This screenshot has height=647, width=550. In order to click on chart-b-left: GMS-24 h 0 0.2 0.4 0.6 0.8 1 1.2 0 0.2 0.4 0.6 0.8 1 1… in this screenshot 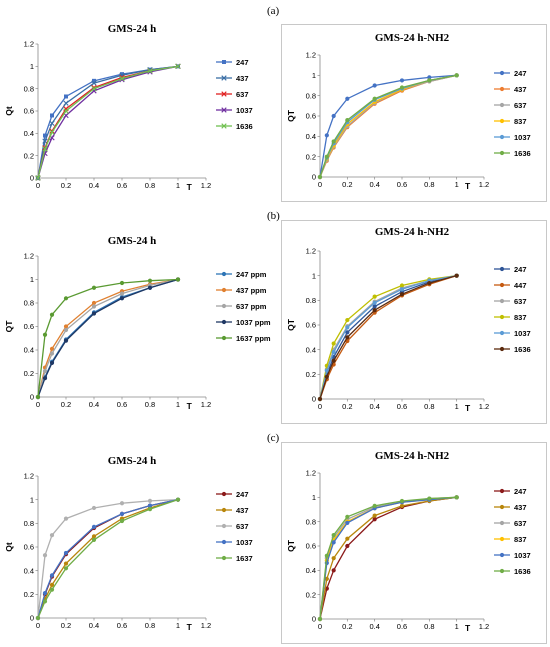, I will do `click(135, 323)`.